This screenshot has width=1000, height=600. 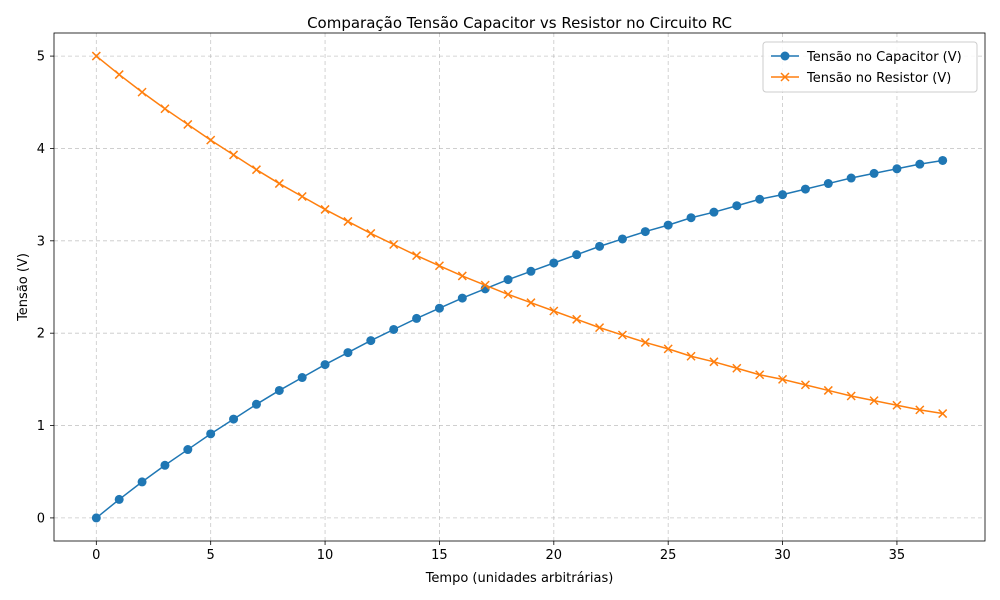 What do you see at coordinates (41, 518) in the screenshot?
I see `y-tick-label: 0` at bounding box center [41, 518].